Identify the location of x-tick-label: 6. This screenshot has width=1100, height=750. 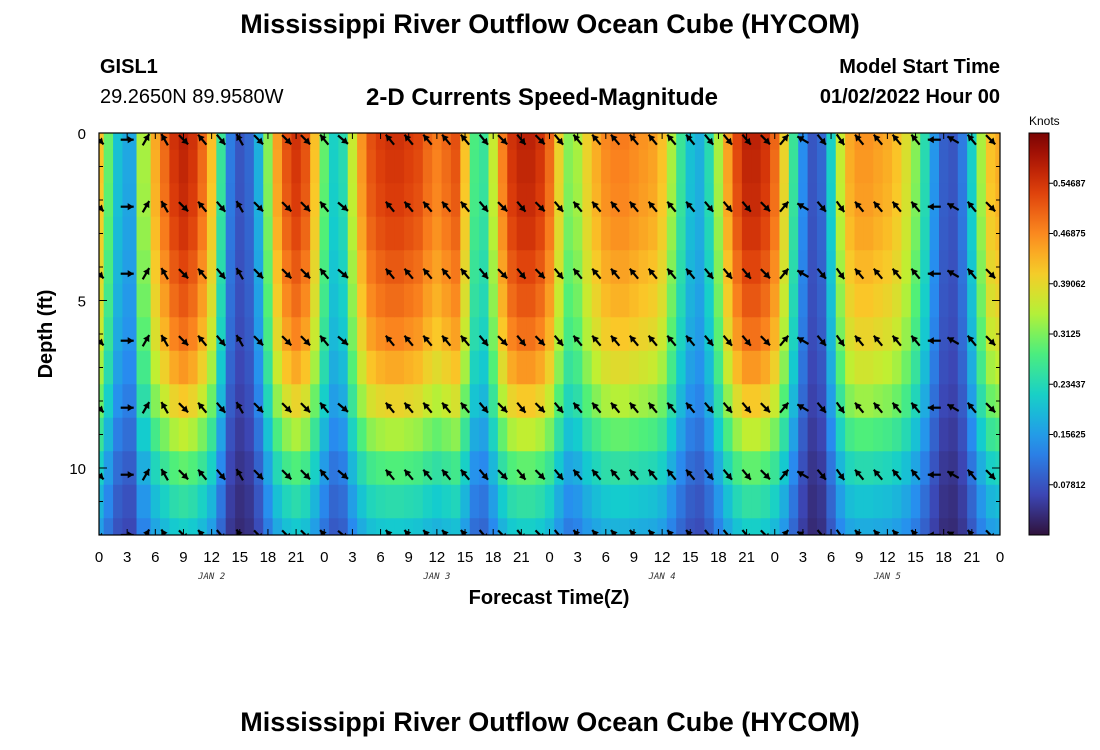
(155, 557).